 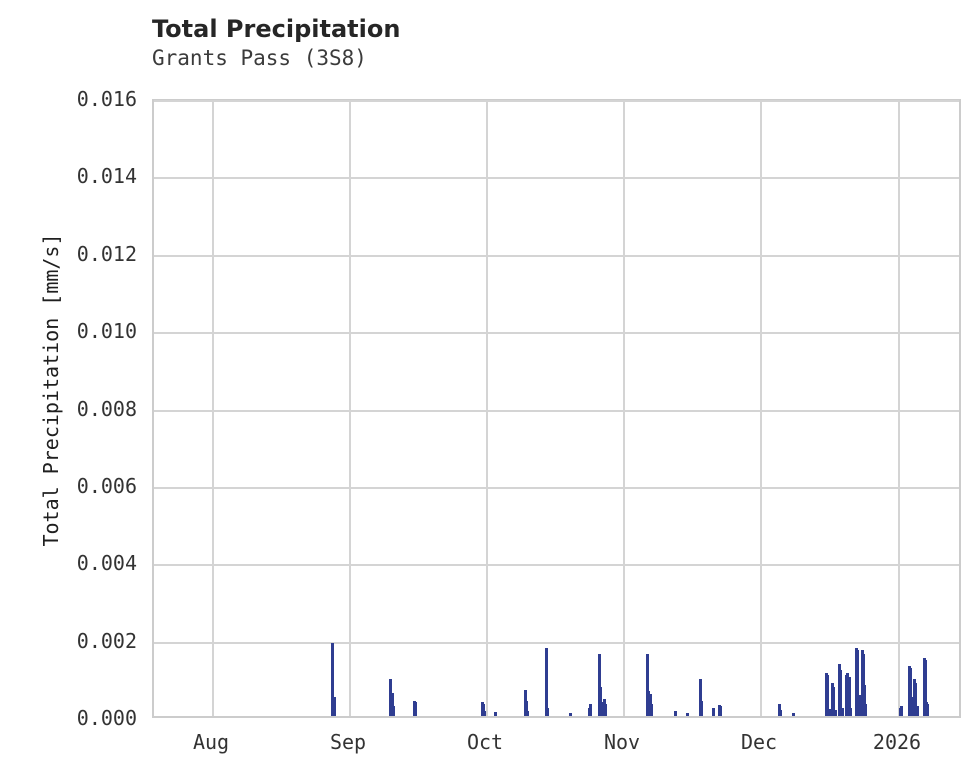 I want to click on x-tick-label: Oct, so click(x=485, y=742).